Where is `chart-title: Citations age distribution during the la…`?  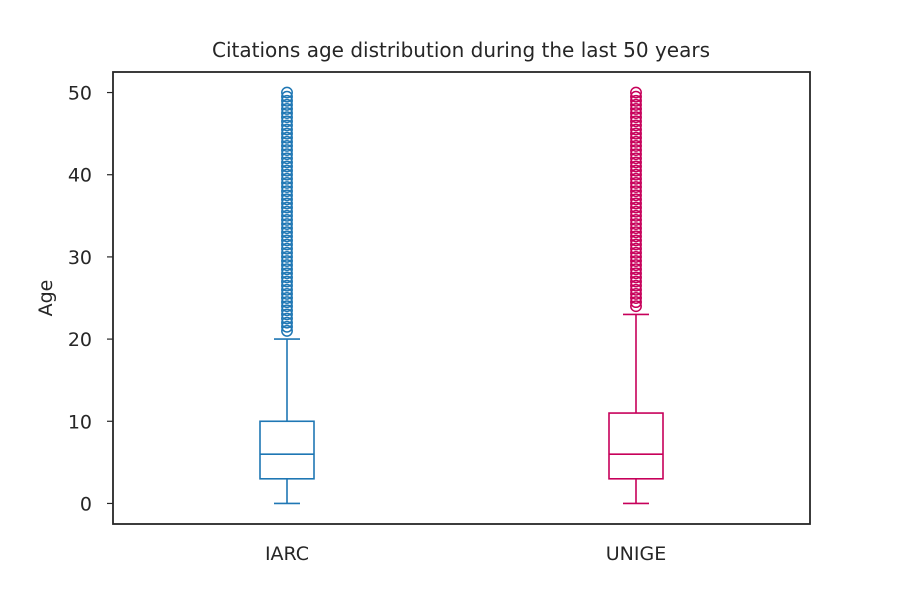
chart-title: Citations age distribution during the la… is located at coordinates (461, 50).